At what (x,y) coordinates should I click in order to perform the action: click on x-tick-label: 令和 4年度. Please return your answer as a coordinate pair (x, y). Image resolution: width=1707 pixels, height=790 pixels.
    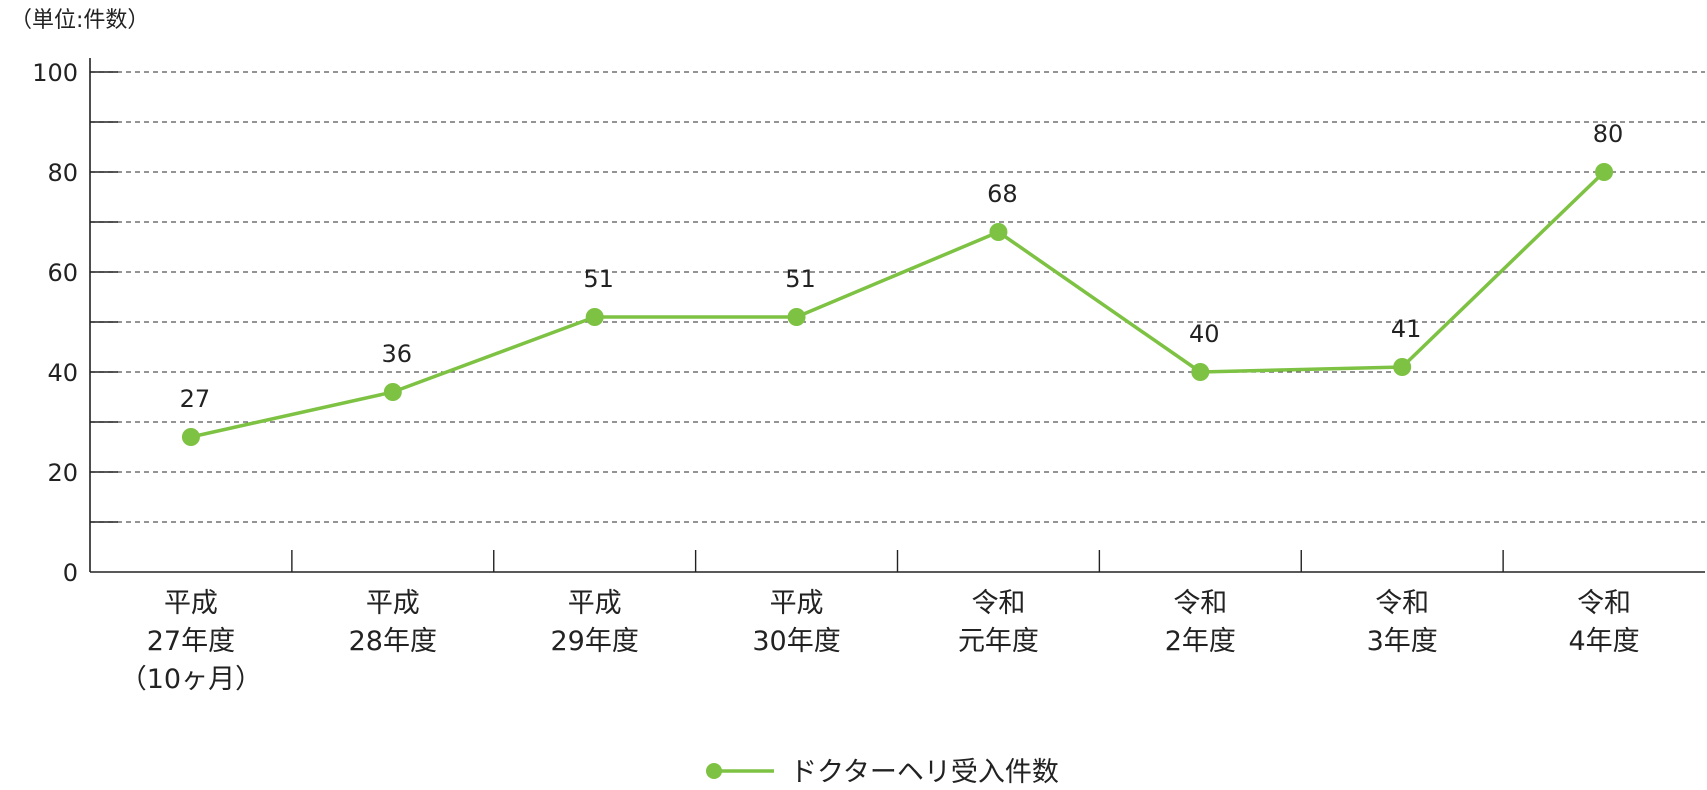
    Looking at the image, I should click on (1603, 622).